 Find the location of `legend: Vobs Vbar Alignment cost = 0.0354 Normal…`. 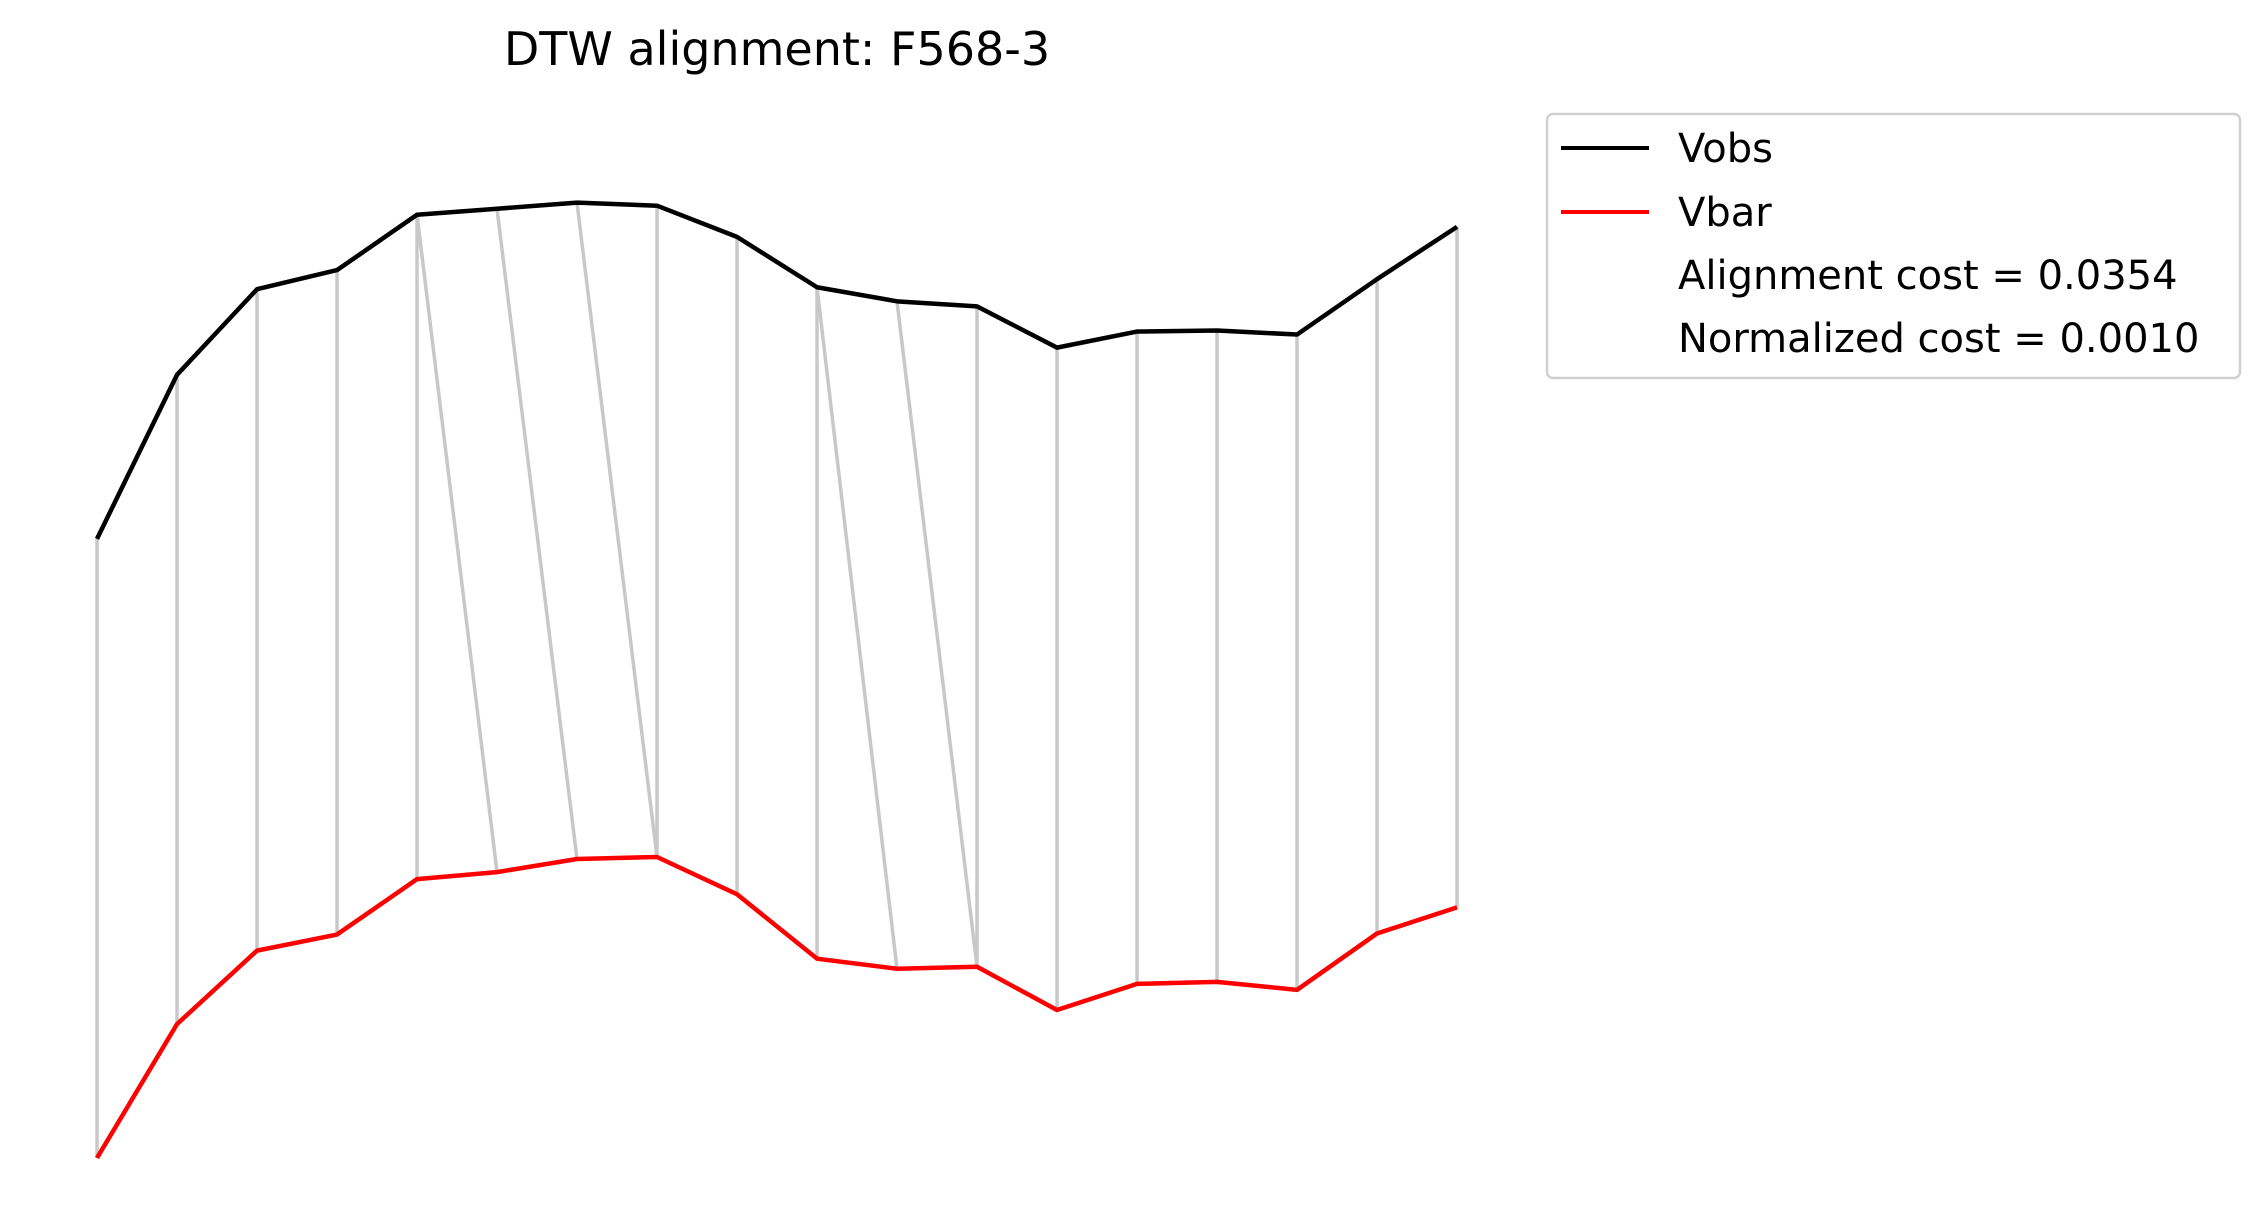

legend: Vobs Vbar Alignment cost = 0.0354 Normal… is located at coordinates (1893, 246).